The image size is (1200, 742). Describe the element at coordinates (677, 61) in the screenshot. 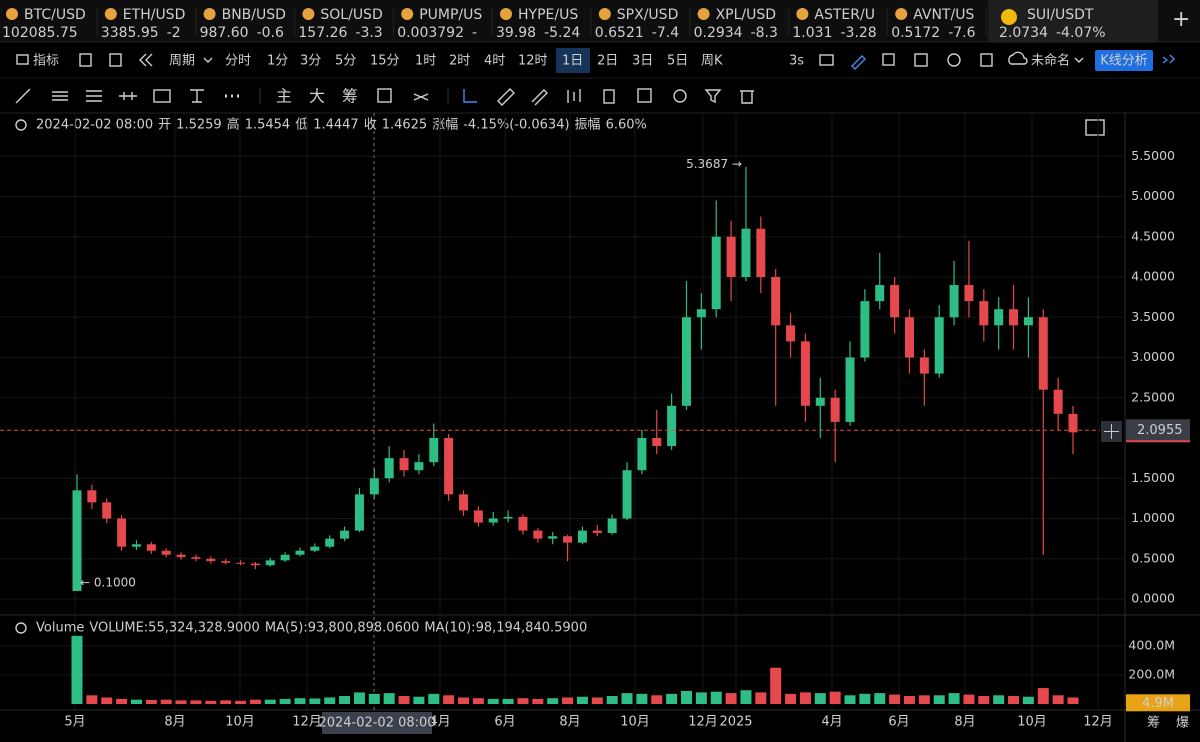

I see `interval: 5日` at that location.